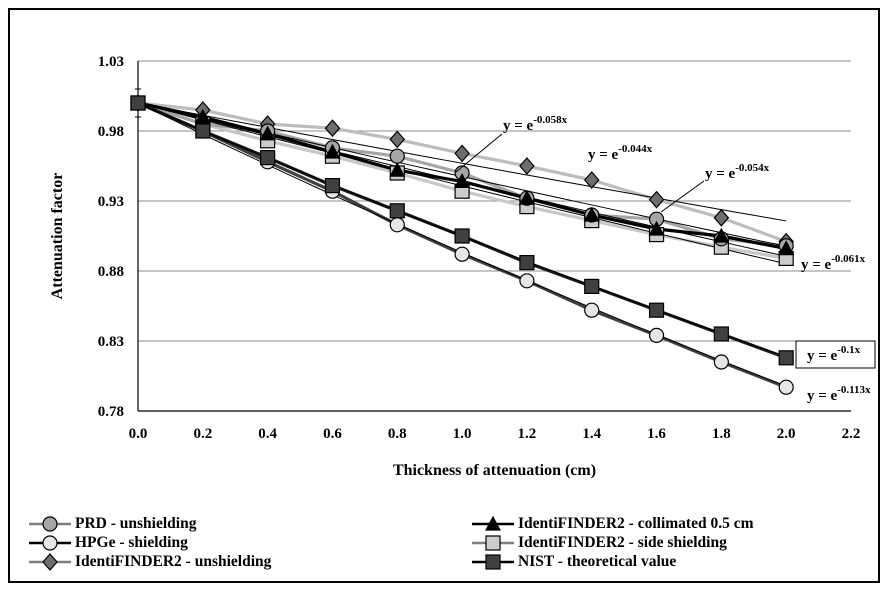  Describe the element at coordinates (550, 120) in the screenshot. I see `fit-equation-exponent: -0.058x` at that location.